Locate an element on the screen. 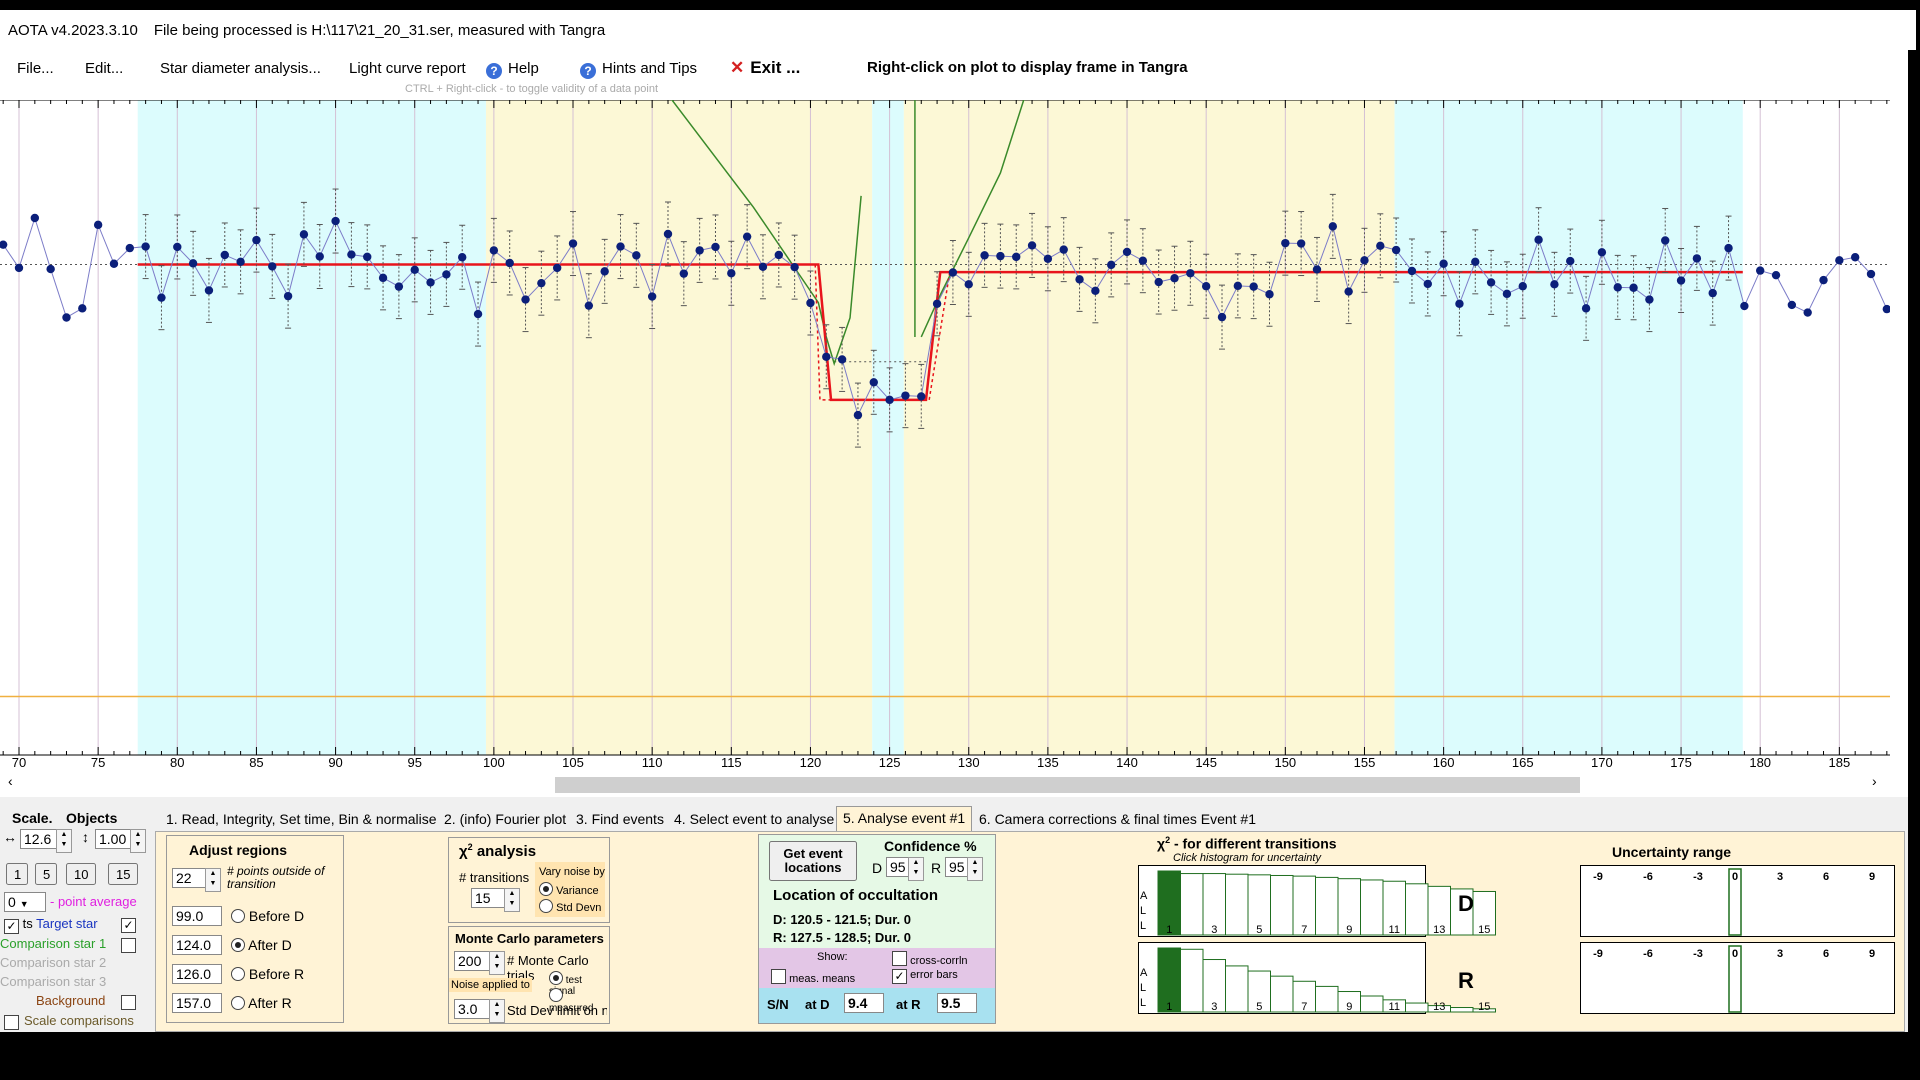 Image resolution: width=1920 pixels, height=1080 pixels. after-r-option: After R is located at coordinates (261, 1003).